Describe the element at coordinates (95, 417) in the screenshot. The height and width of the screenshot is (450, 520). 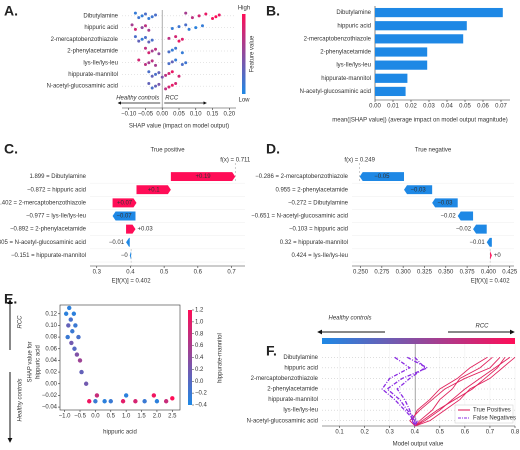
I see `x-tick-label: 0.0` at that location.